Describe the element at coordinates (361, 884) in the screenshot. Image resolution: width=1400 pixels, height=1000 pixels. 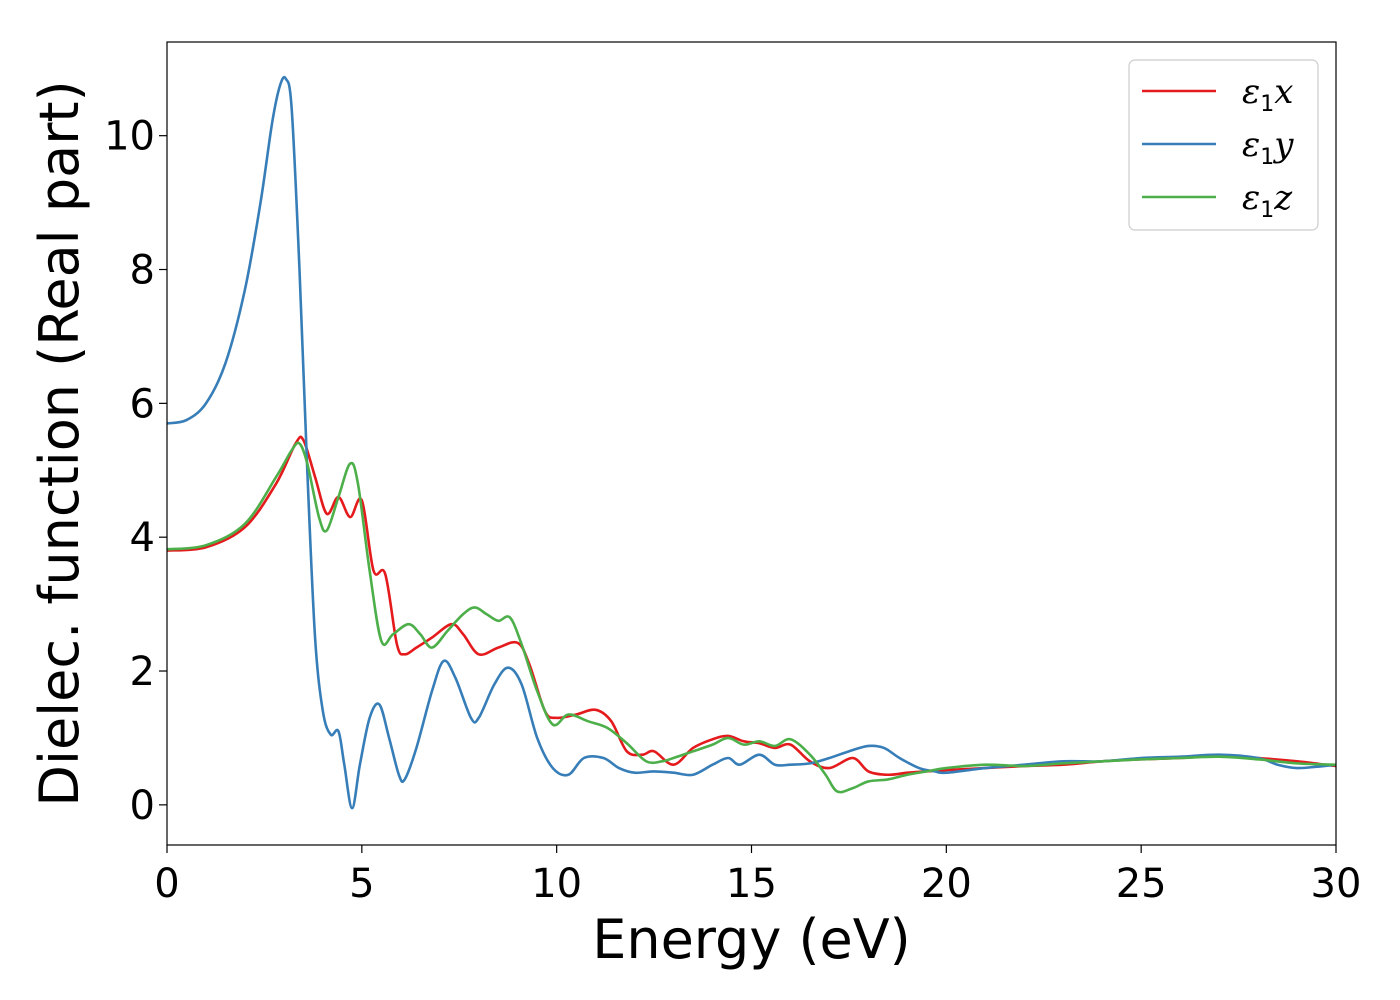
I see `x-tick-label: 5` at that location.